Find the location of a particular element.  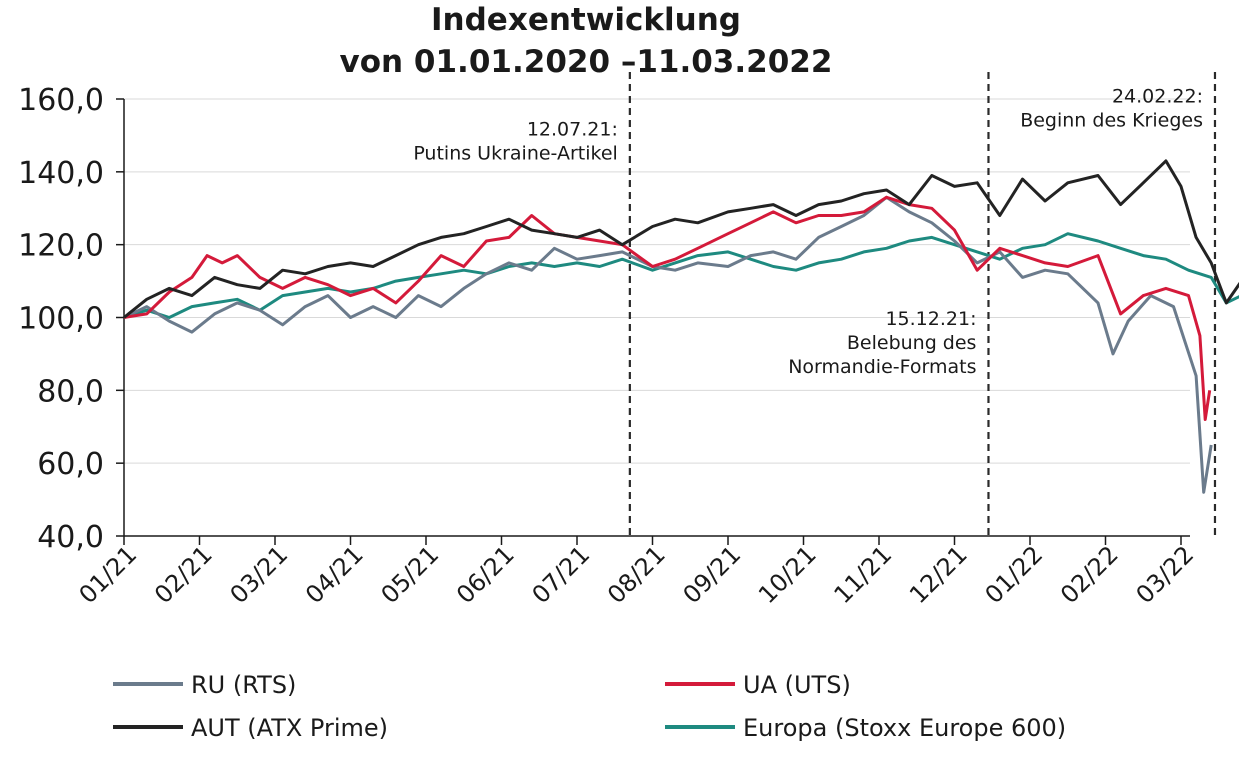

chart-subtitle: von 01.01.2020 –11.03.2022 is located at coordinates (586, 62).